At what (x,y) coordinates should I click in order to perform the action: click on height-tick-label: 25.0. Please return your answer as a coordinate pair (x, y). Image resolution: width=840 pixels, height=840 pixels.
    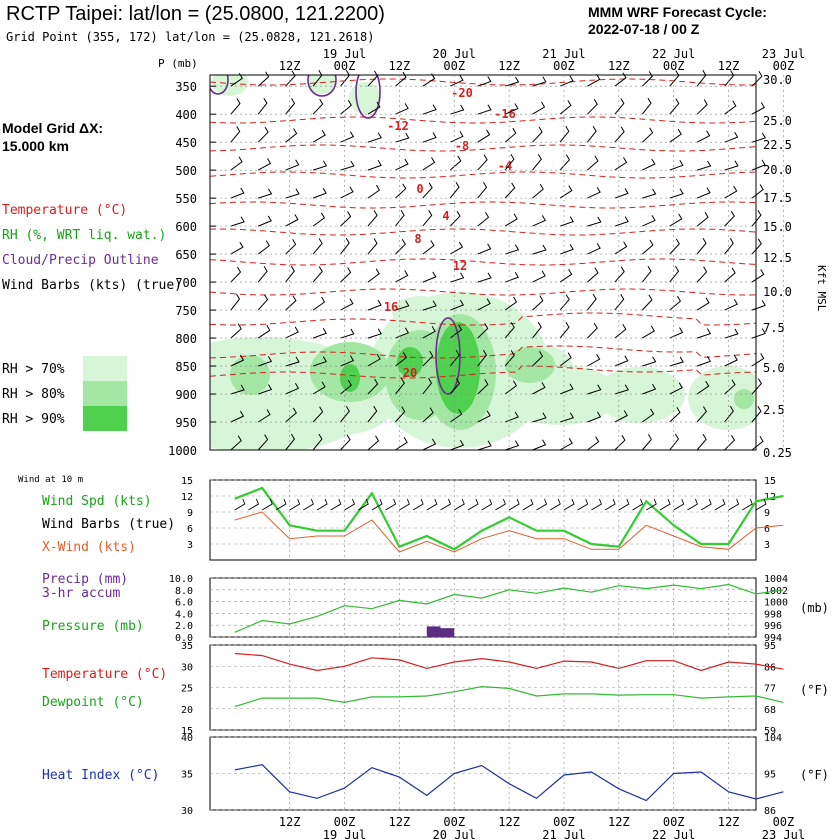
    Looking at the image, I should click on (777, 121).